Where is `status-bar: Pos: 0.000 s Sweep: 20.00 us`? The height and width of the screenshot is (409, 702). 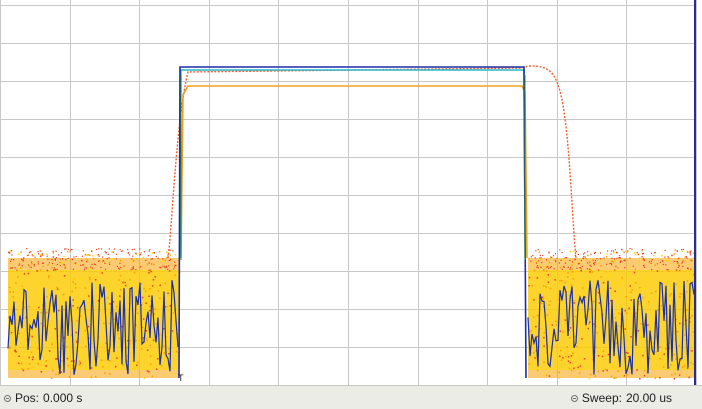
status-bar: Pos: 0.000 s Sweep: 20.00 us is located at coordinates (351, 397).